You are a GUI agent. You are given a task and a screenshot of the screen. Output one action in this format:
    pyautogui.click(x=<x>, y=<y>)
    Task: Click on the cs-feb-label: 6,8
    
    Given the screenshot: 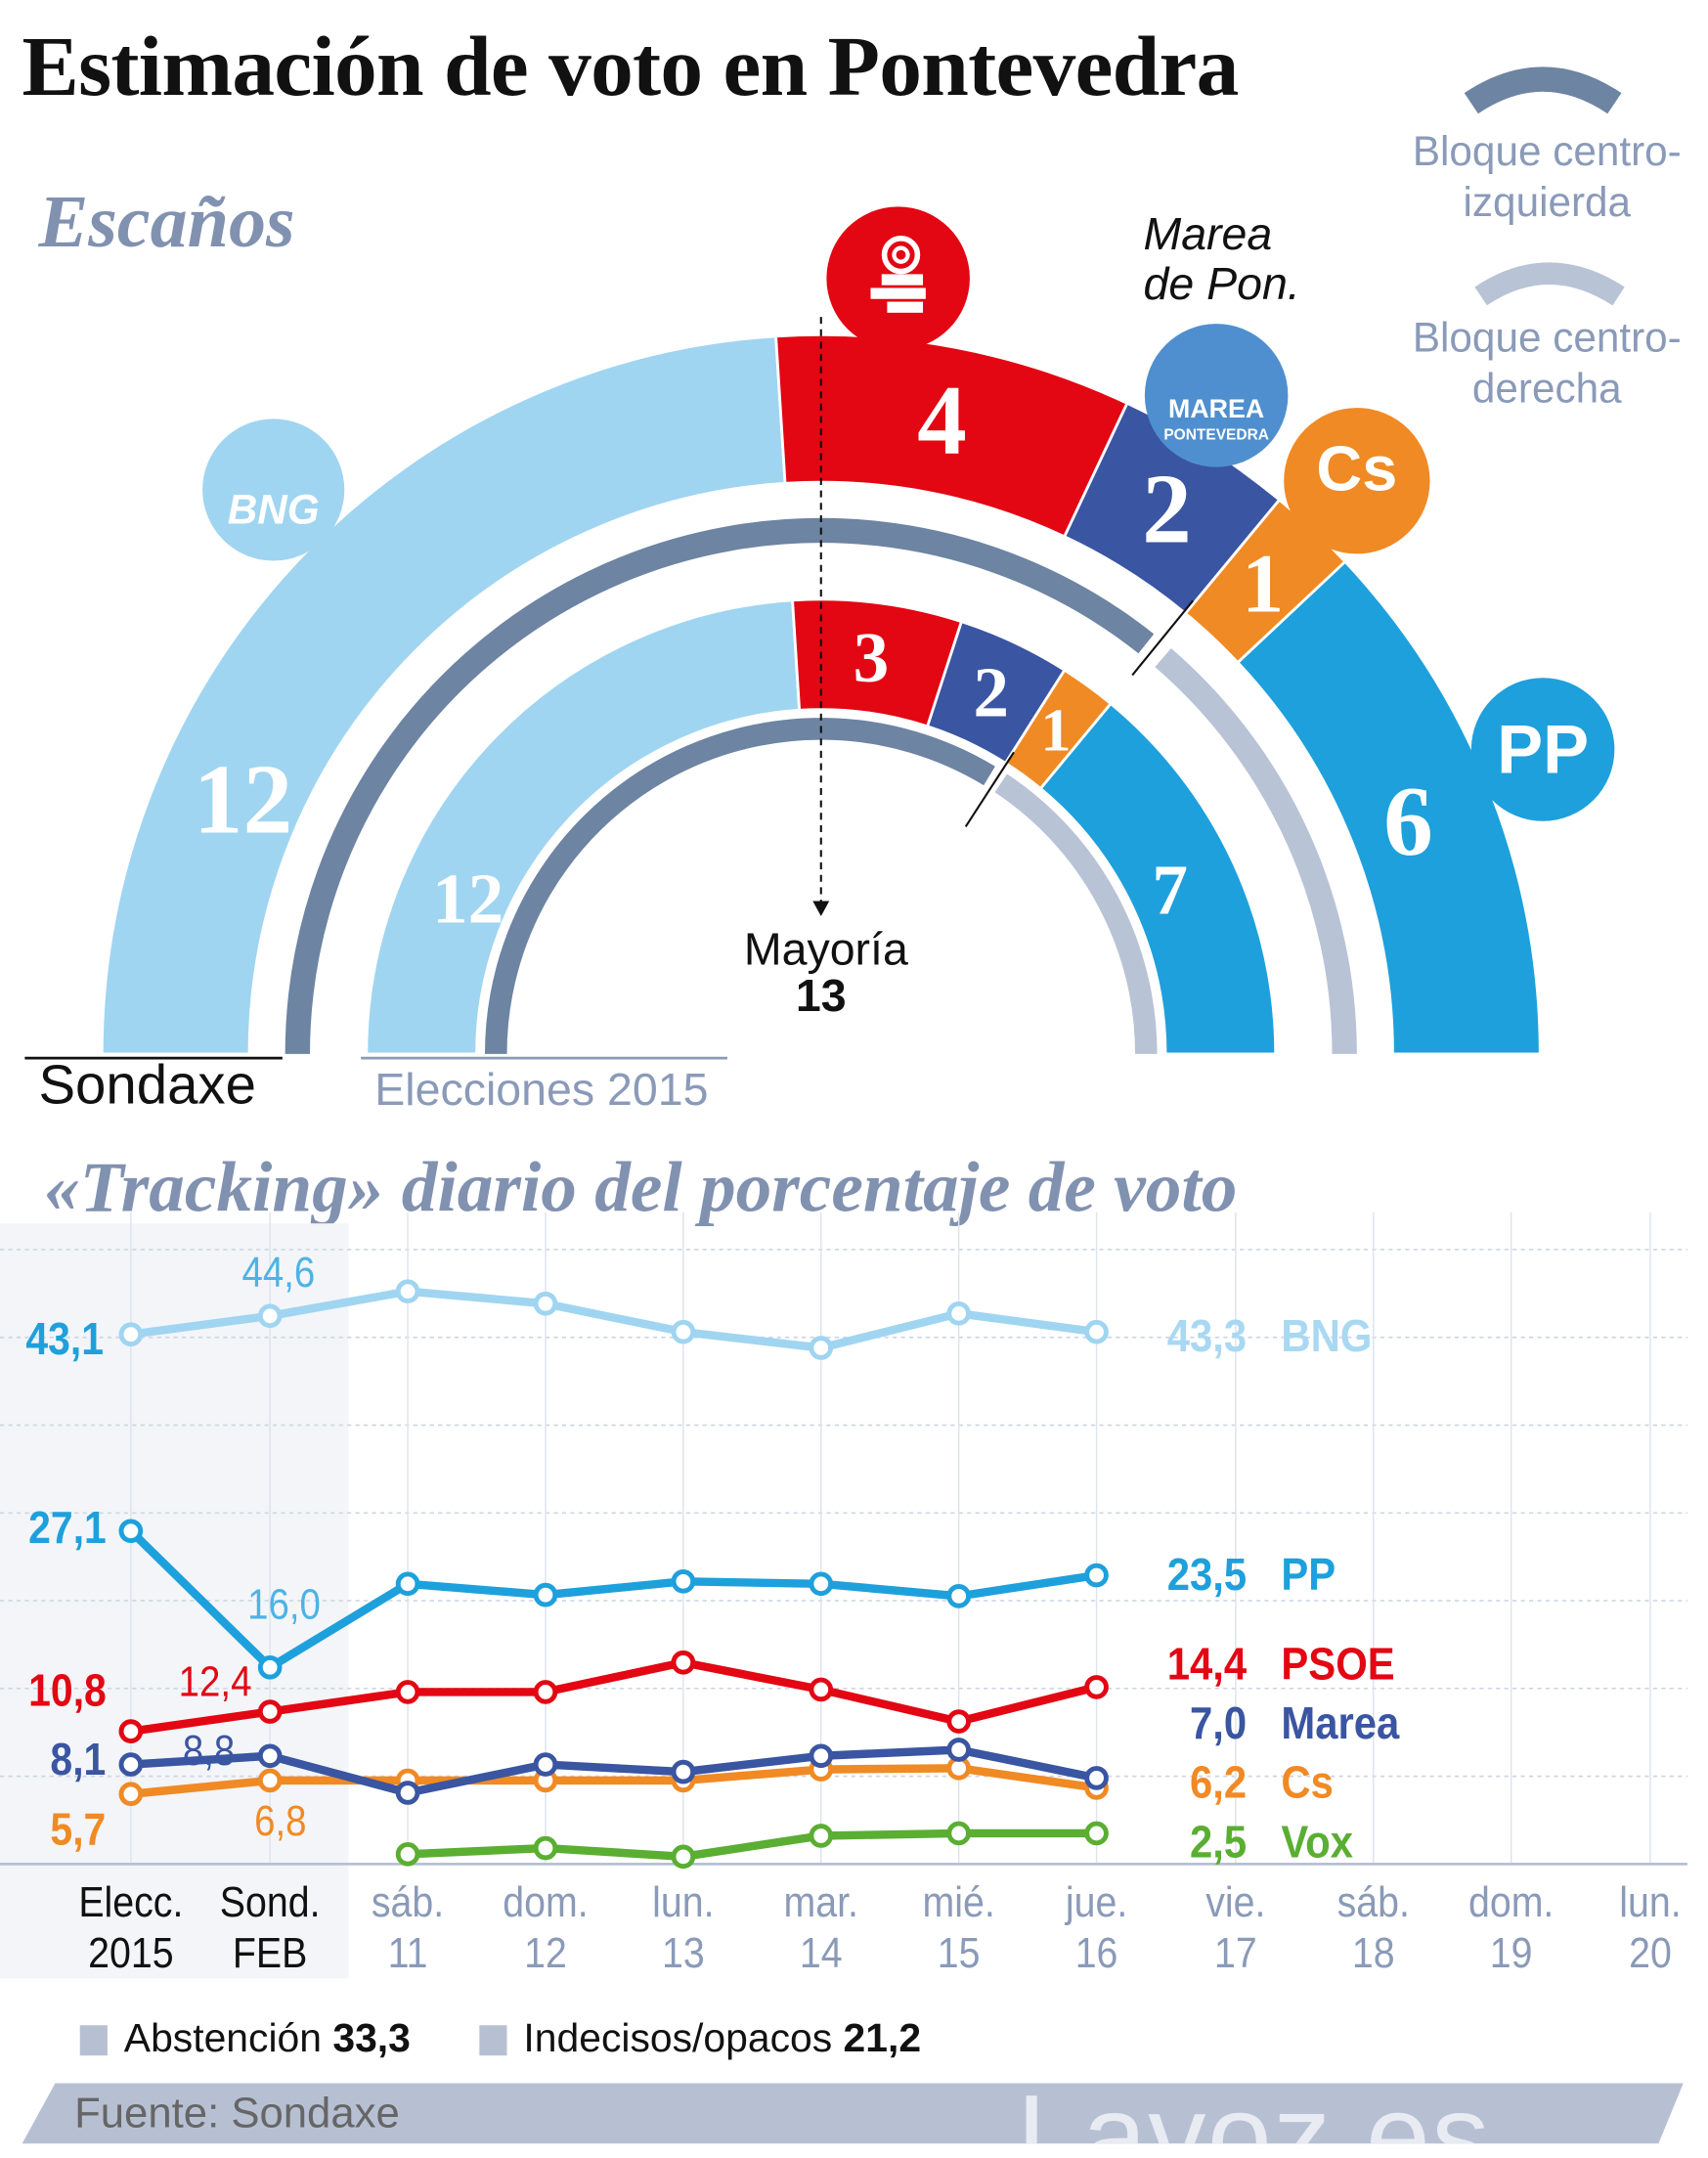 What is the action you would take?
    pyautogui.click(x=280, y=1820)
    